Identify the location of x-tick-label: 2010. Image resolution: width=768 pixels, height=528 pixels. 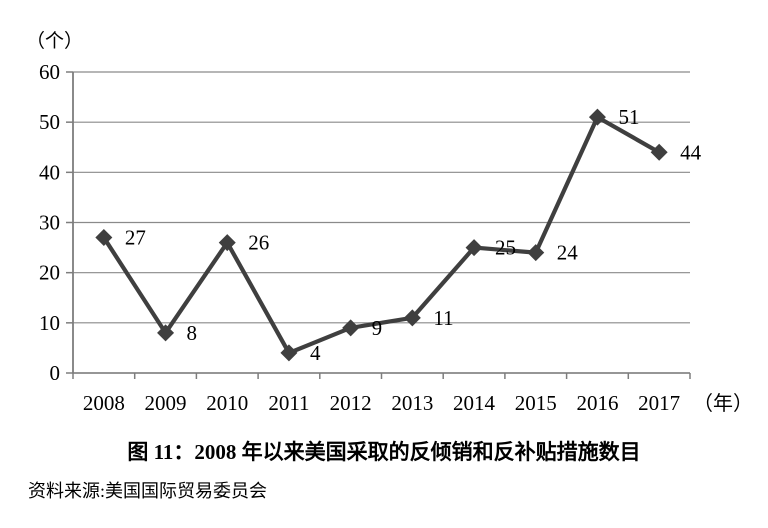
(227, 403).